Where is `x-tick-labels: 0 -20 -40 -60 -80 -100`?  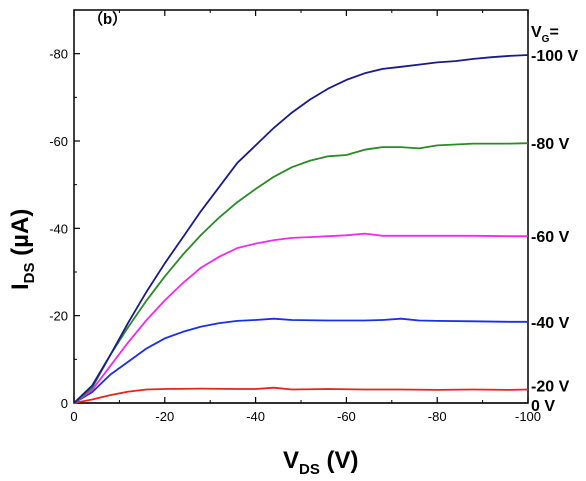
x-tick-labels: 0 -20 -40 -60 -80 -100 is located at coordinates (305, 416).